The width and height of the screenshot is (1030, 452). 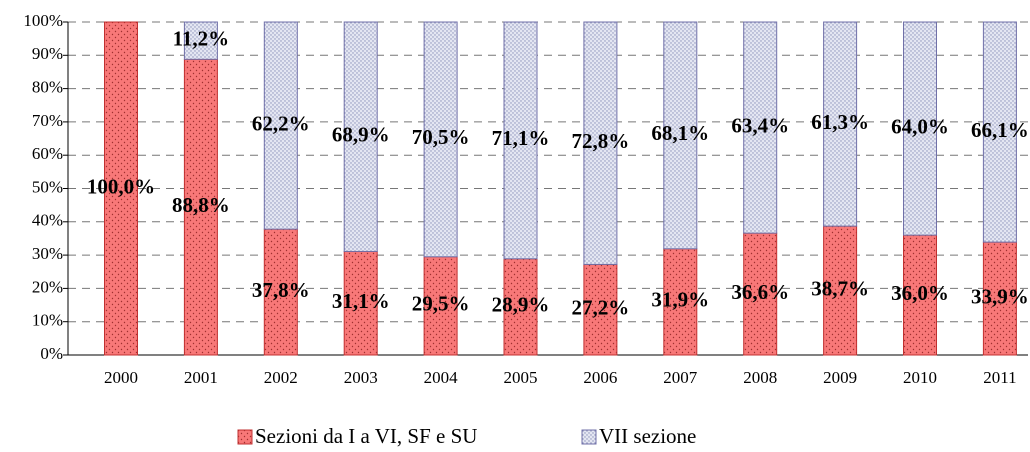 What do you see at coordinates (441, 377) in the screenshot?
I see `x-tick-label: 2004` at bounding box center [441, 377].